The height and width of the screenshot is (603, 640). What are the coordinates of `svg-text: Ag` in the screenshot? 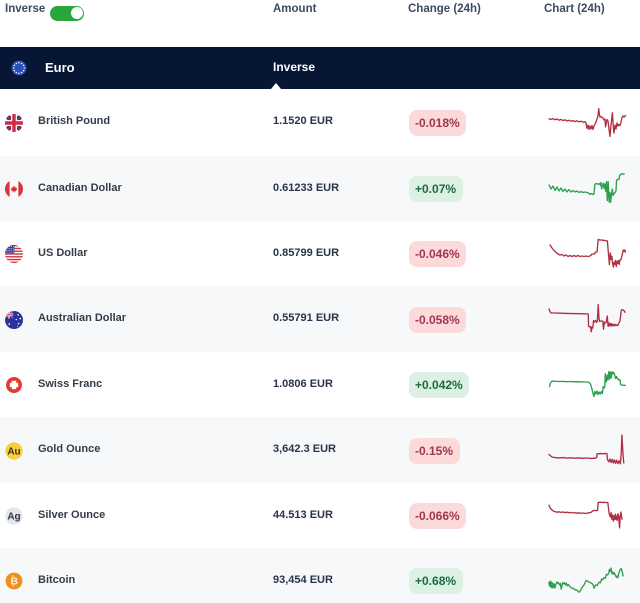 It's located at (13, 517).